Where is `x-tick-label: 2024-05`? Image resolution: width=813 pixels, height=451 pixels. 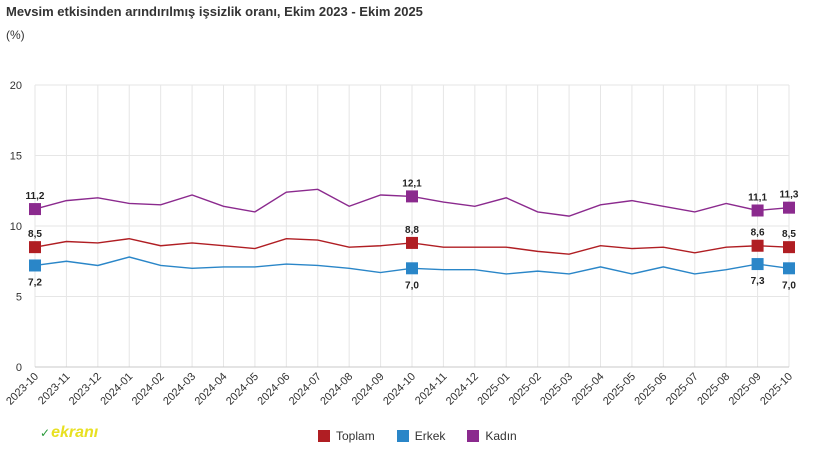
x-tick-label: 2024-05 is located at coordinates (242, 389).